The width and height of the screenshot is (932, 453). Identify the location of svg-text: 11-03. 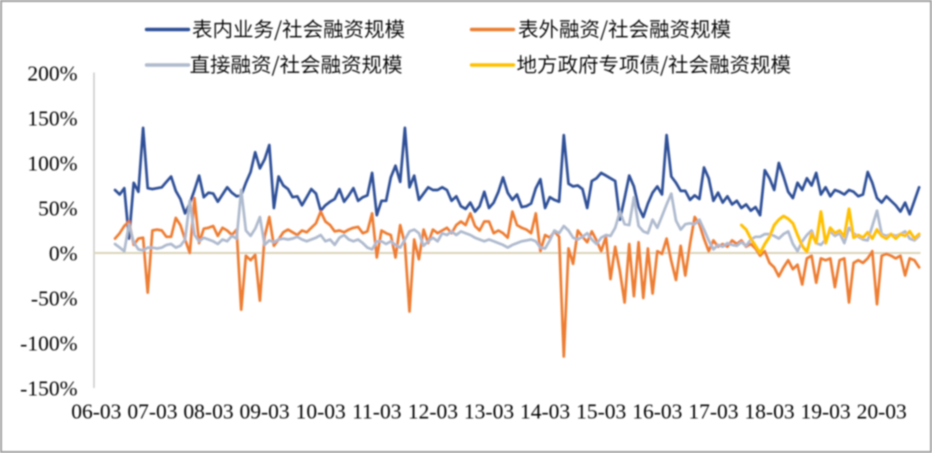
(376, 412).